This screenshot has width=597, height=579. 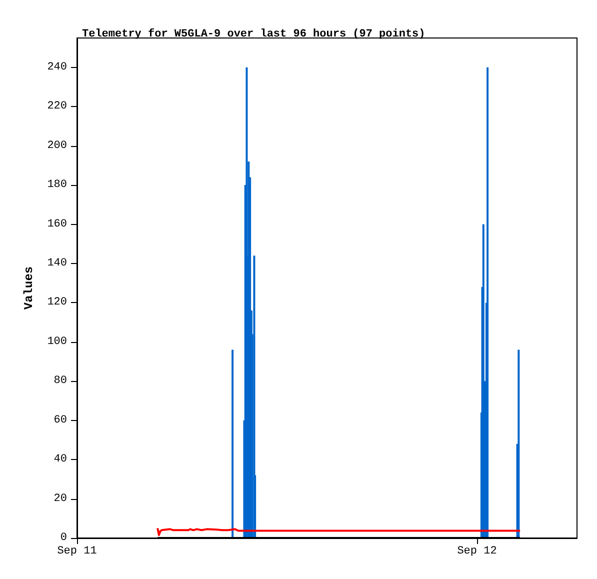 I want to click on y-tick-label: 120, so click(x=57, y=302).